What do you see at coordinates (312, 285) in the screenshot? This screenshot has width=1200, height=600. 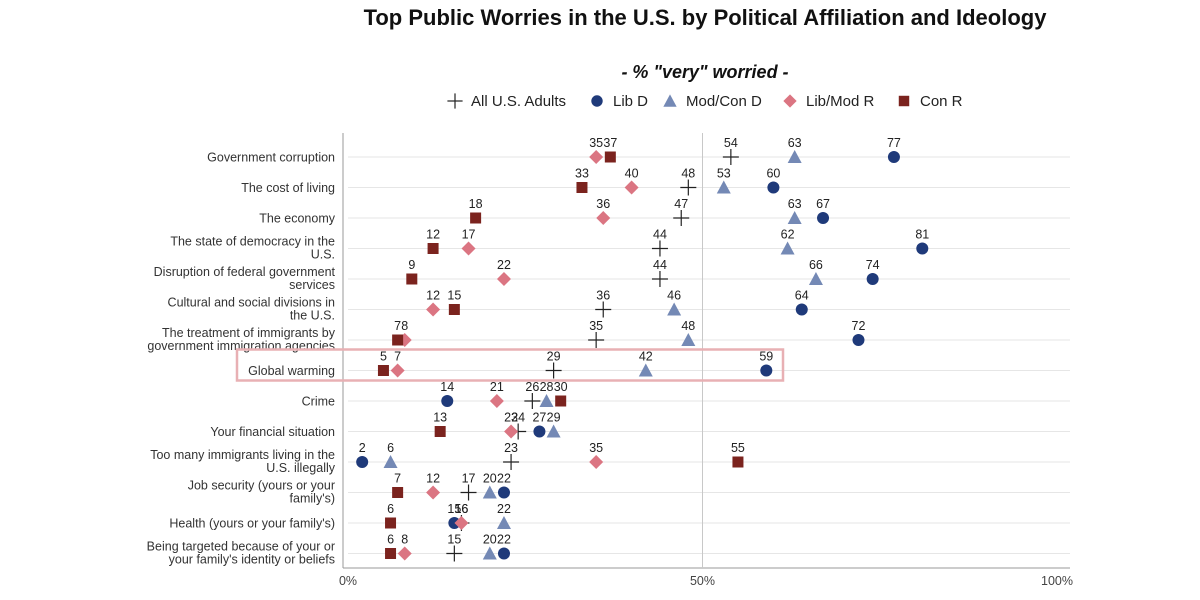 I see `category-label-line: services` at bounding box center [312, 285].